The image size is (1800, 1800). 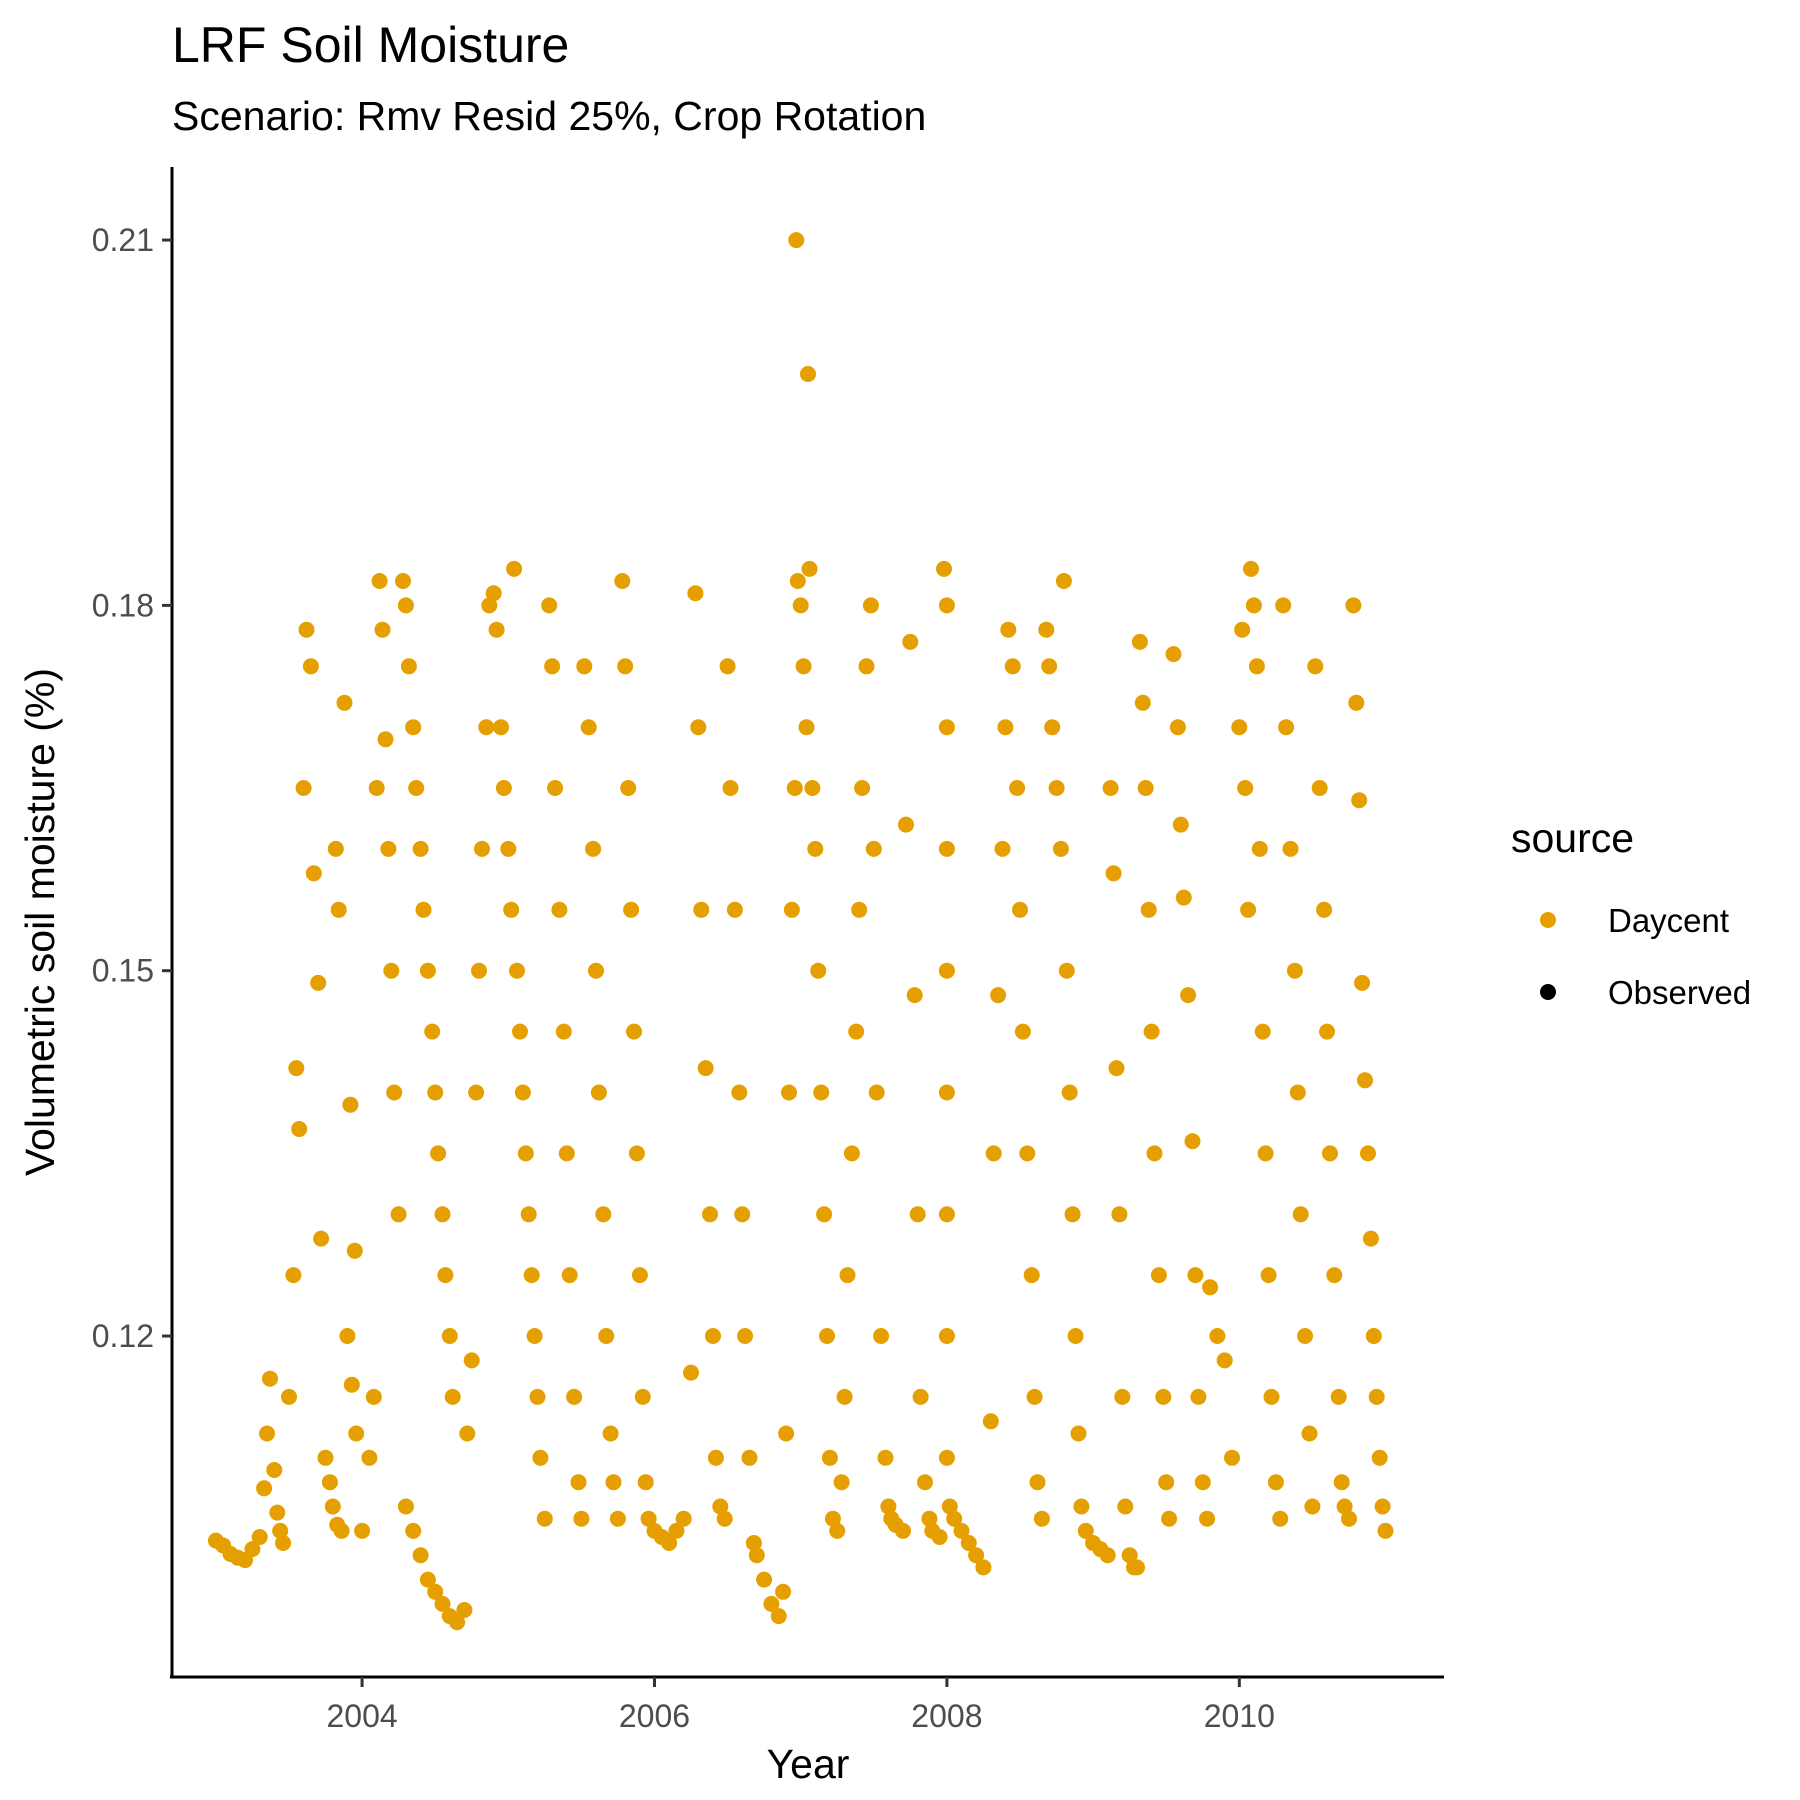 What do you see at coordinates (123, 1336) in the screenshot?
I see `y-tick-label: 0.12` at bounding box center [123, 1336].